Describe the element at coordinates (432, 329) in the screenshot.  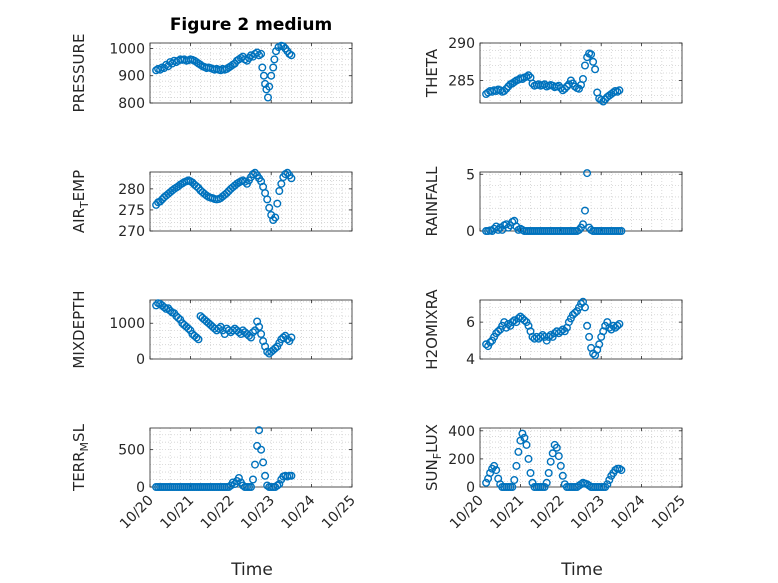
I see `y-axis-label: H2OMIXRA` at that location.